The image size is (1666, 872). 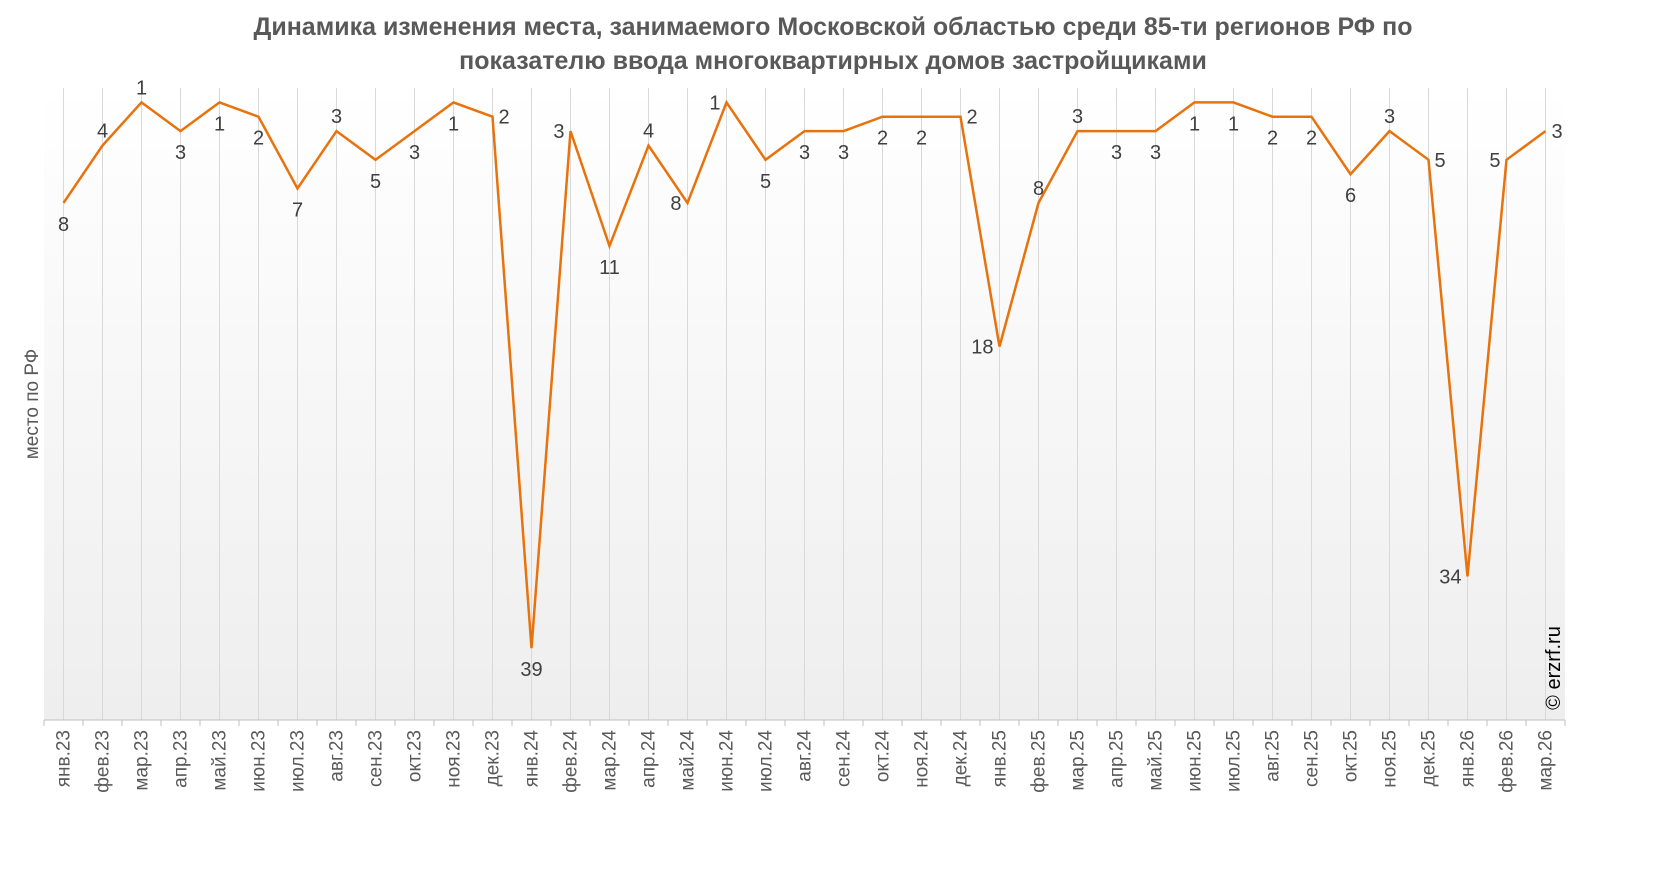 I want to click on x-tick-label: июл.25, so click(x=1234, y=761).